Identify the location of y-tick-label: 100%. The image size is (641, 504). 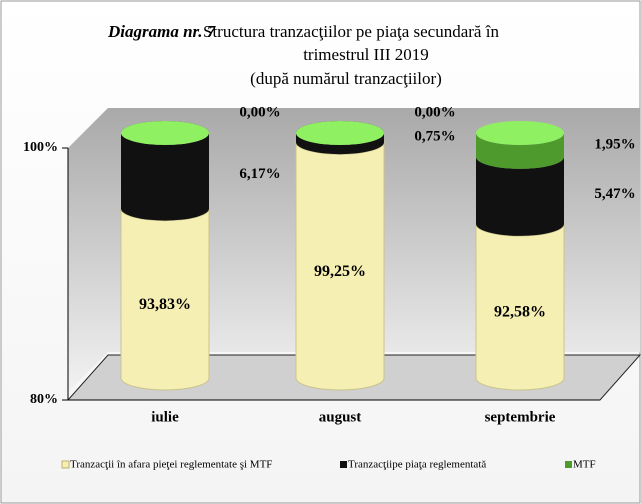
(40, 147).